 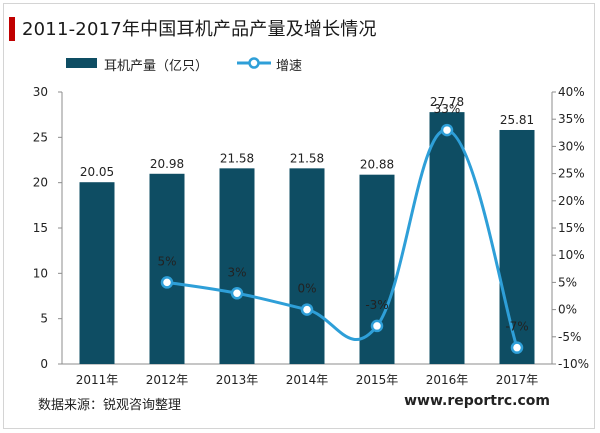 I want to click on y-left-tick-label: 0, so click(x=44, y=364).